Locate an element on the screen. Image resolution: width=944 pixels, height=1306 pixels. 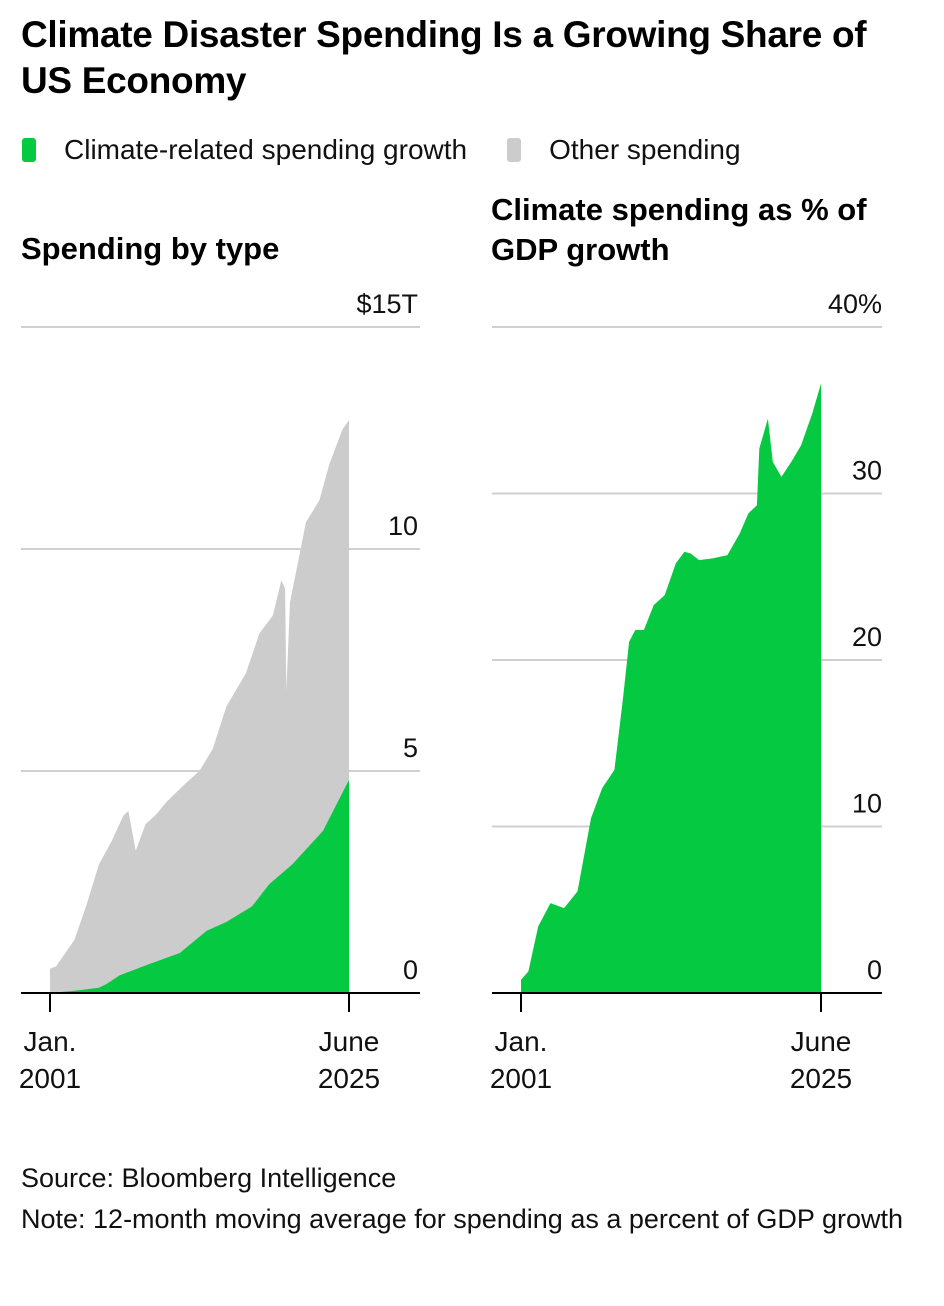
legend-item-climate: Climate-related spending growth is located at coordinates (244, 150).